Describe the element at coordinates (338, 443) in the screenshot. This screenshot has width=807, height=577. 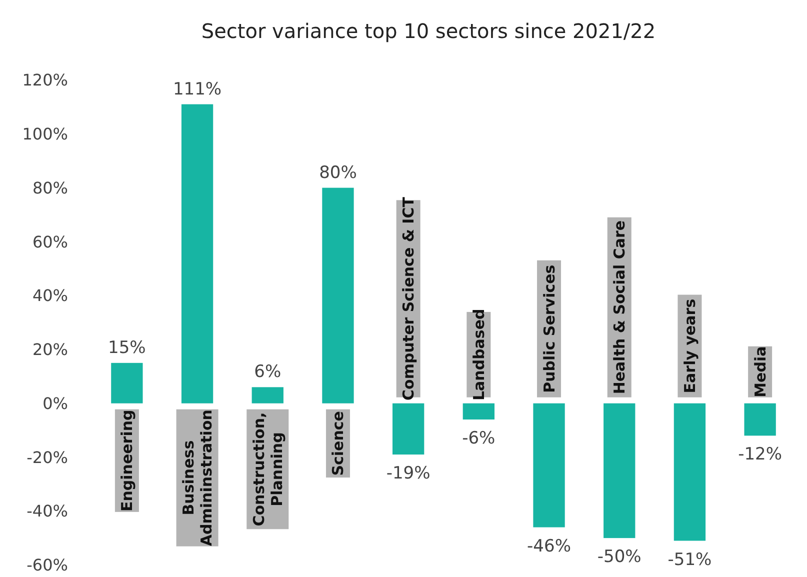
I see `x-tick-label: Science` at that location.